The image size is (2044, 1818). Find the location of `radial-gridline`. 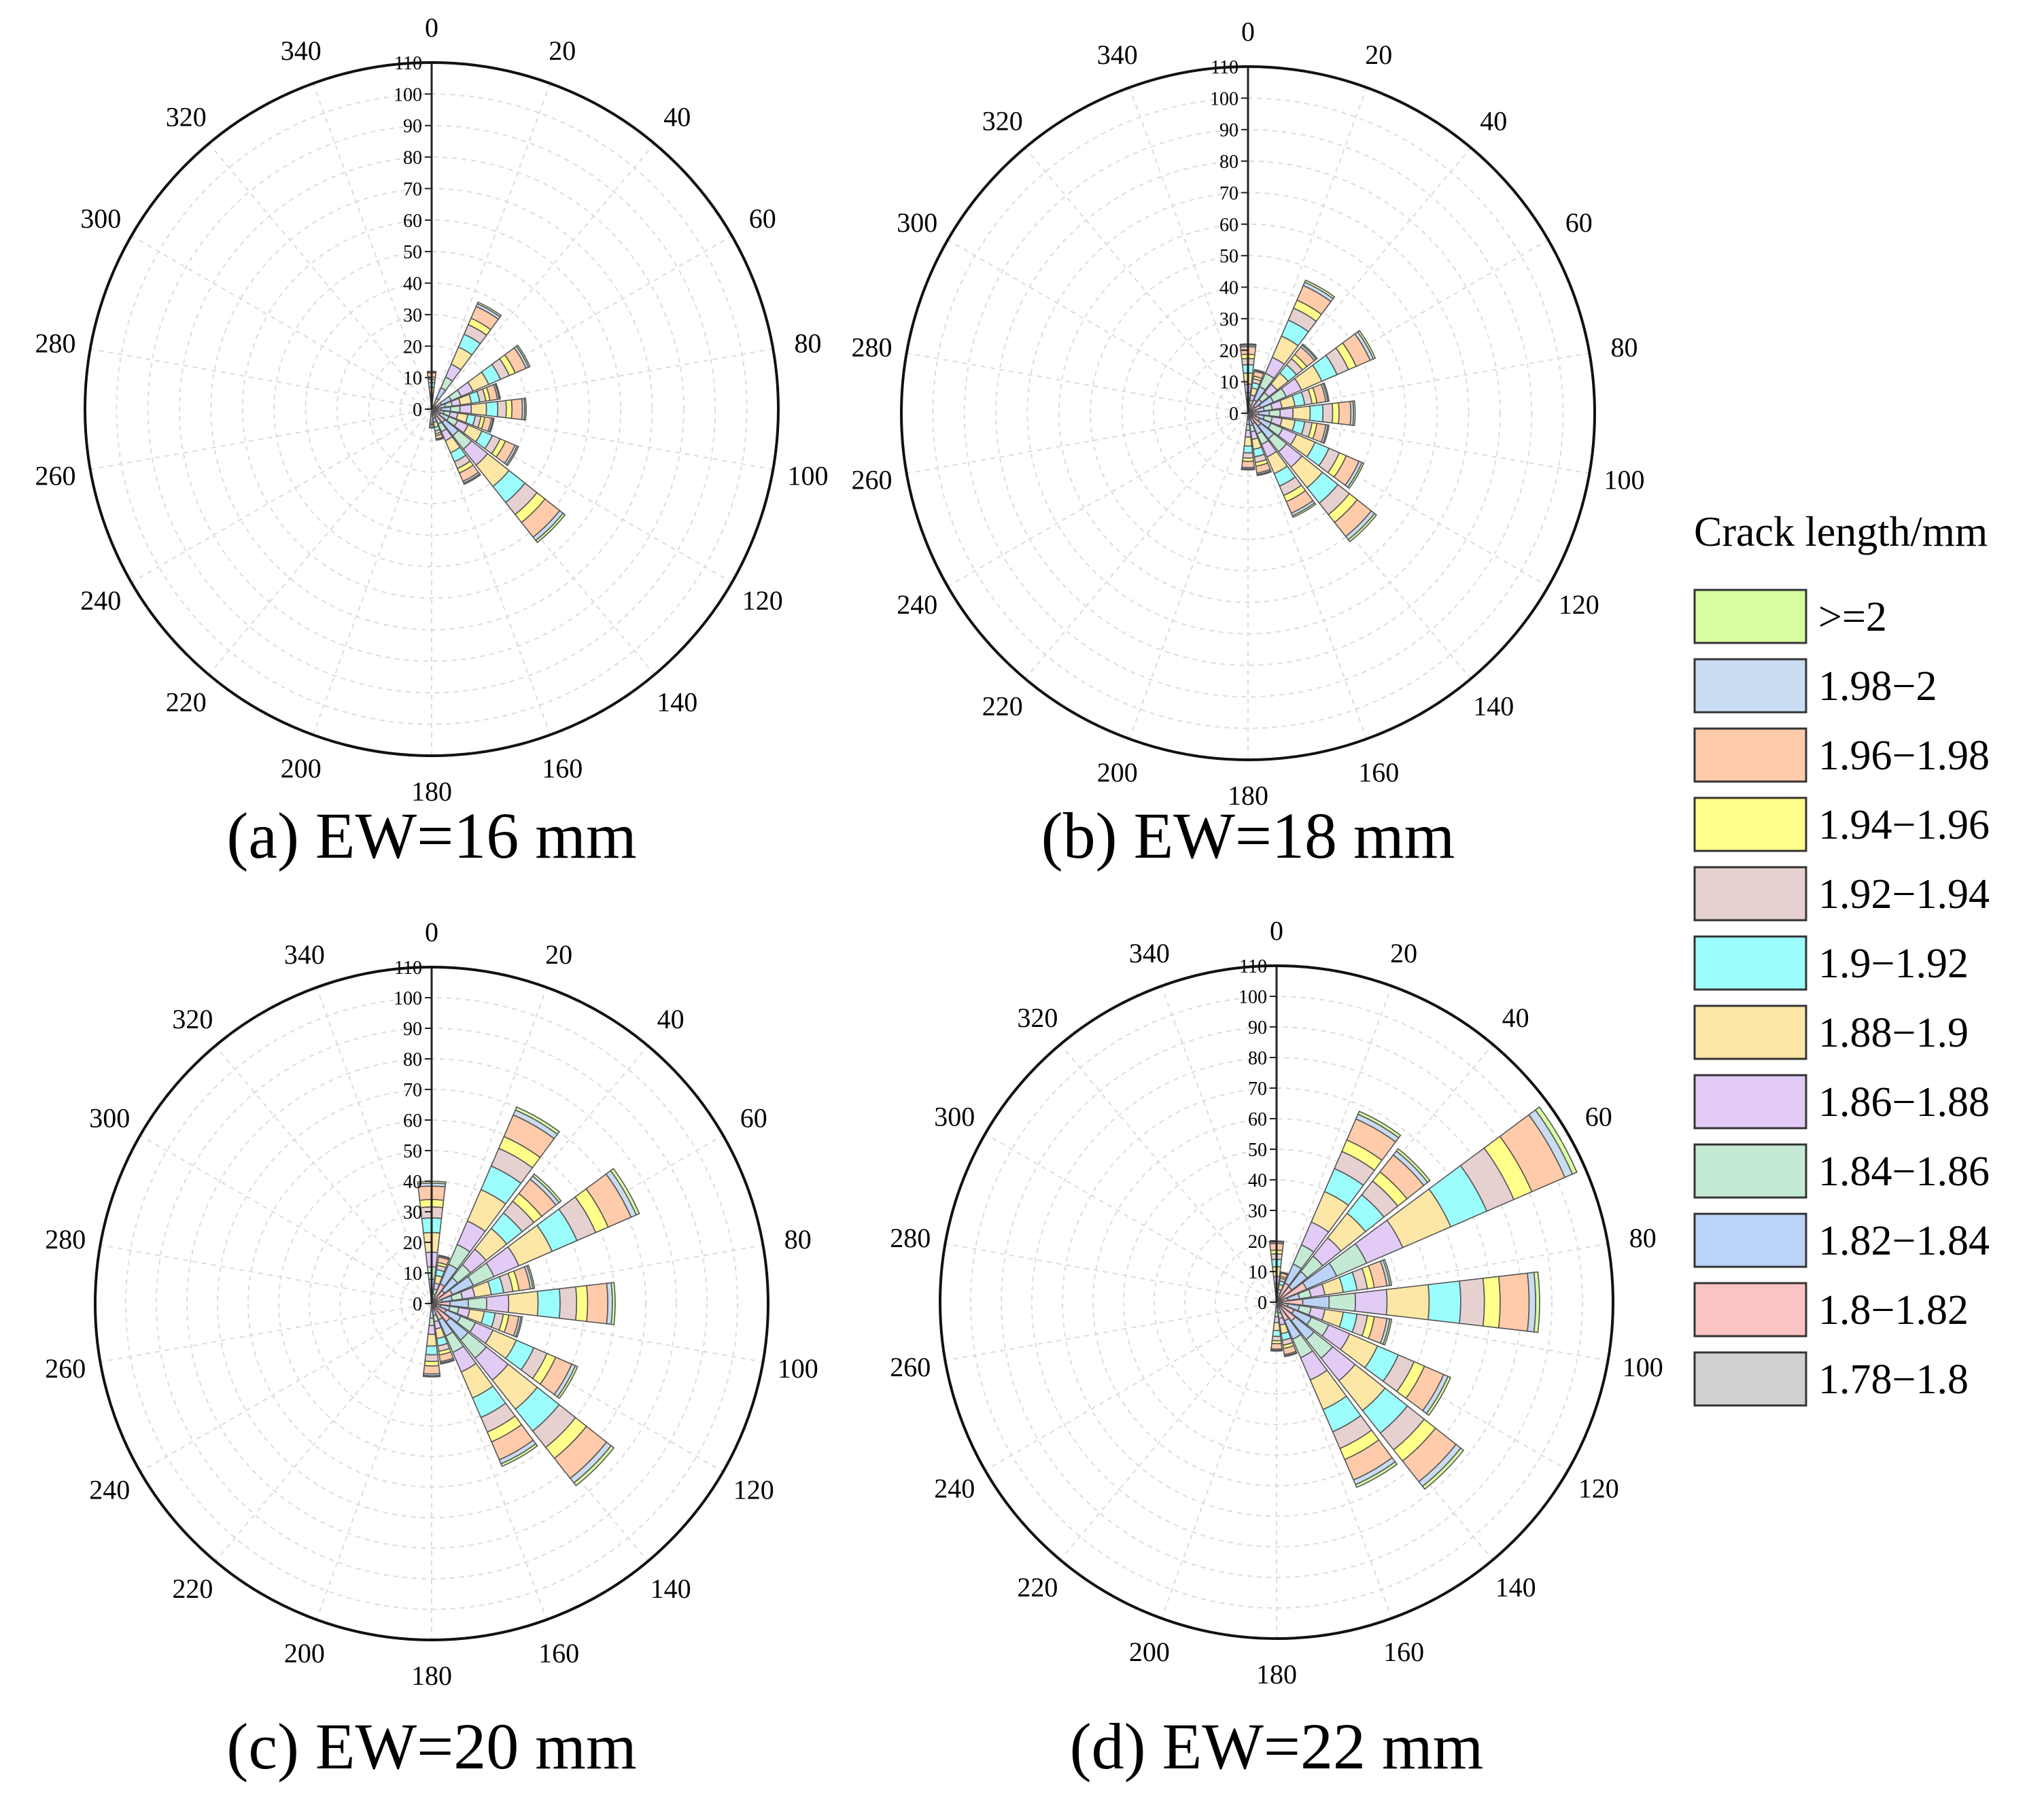

radial-gridline is located at coordinates (431, 409).